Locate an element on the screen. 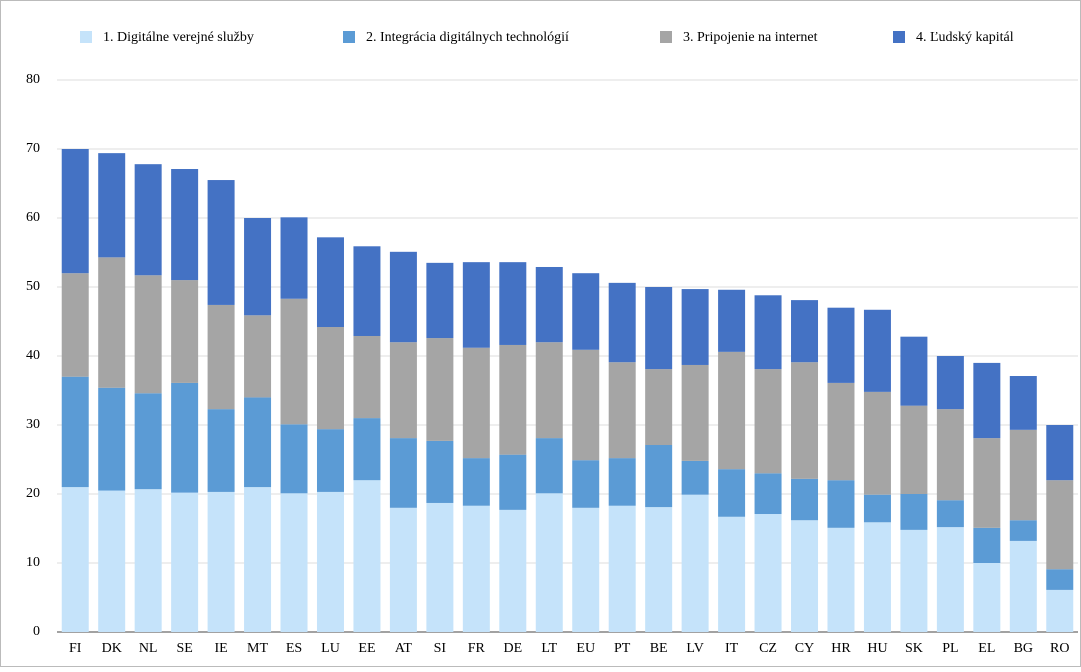 The width and height of the screenshot is (1081, 672). x-tick-label: FI is located at coordinates (75, 648).